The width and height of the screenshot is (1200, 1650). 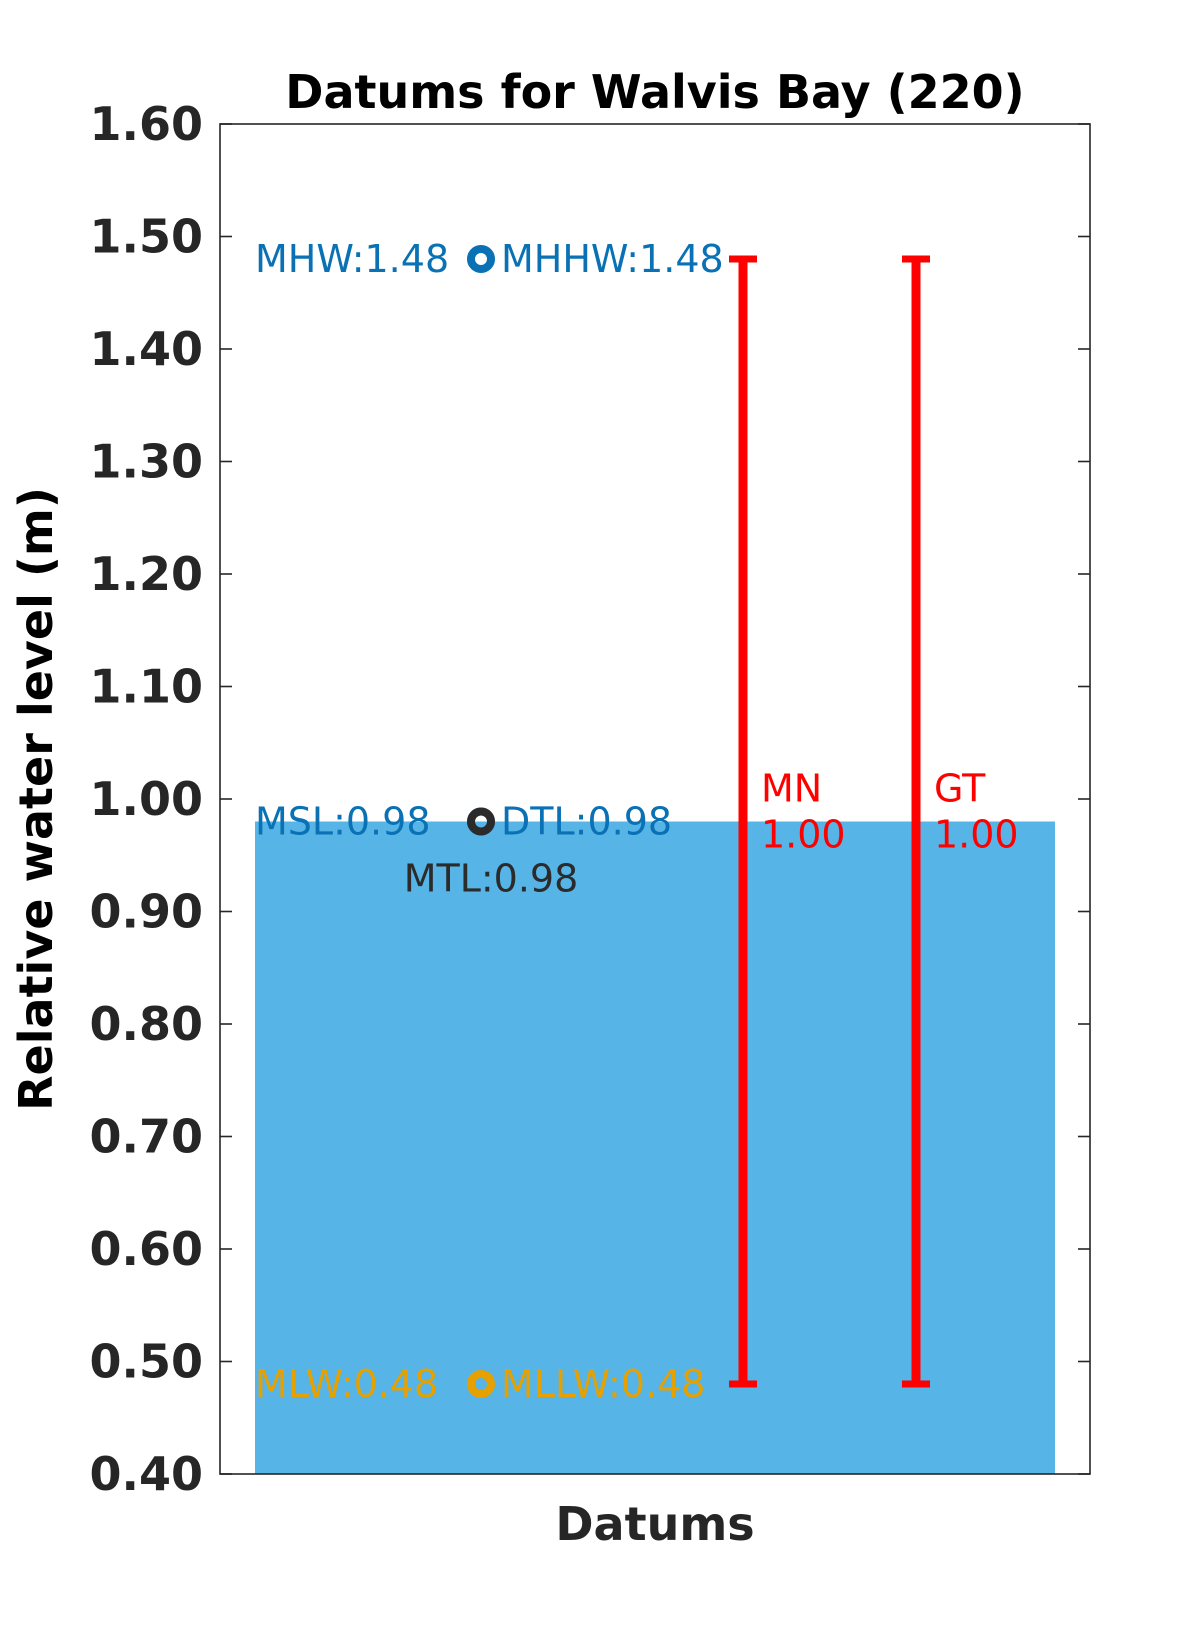 What do you see at coordinates (352, 259) in the screenshot?
I see `datum-label-mhw: MHW:1.48` at bounding box center [352, 259].